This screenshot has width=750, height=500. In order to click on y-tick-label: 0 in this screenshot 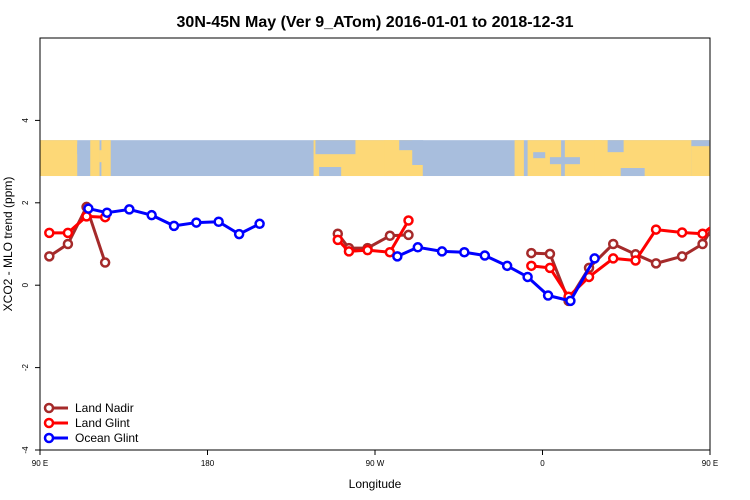, I will do `click(25, 284)`.